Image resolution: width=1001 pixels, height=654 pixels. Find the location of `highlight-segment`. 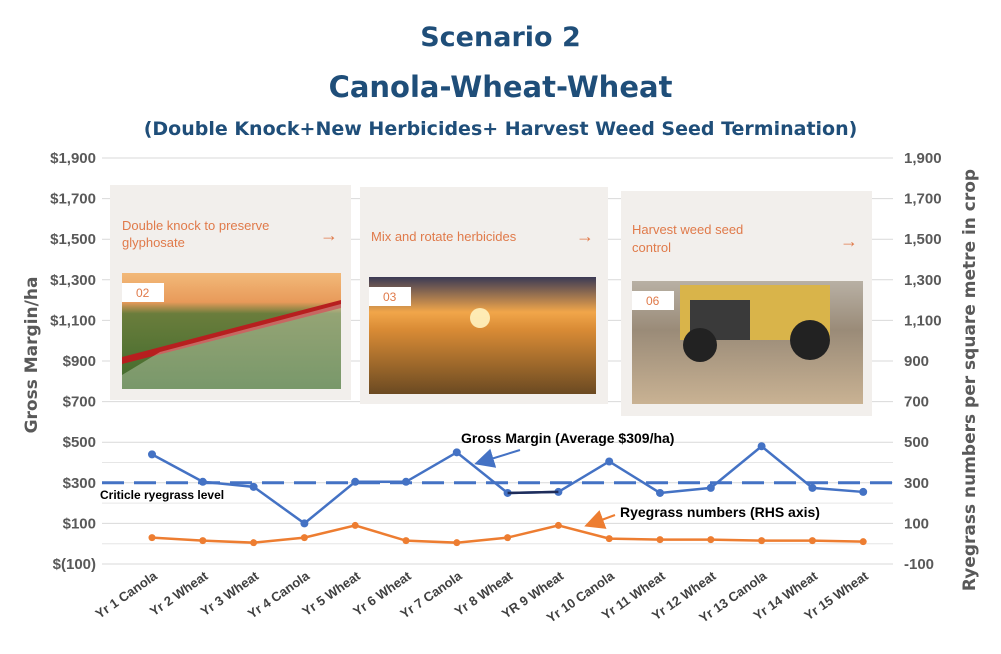

highlight-segment is located at coordinates (533, 492).